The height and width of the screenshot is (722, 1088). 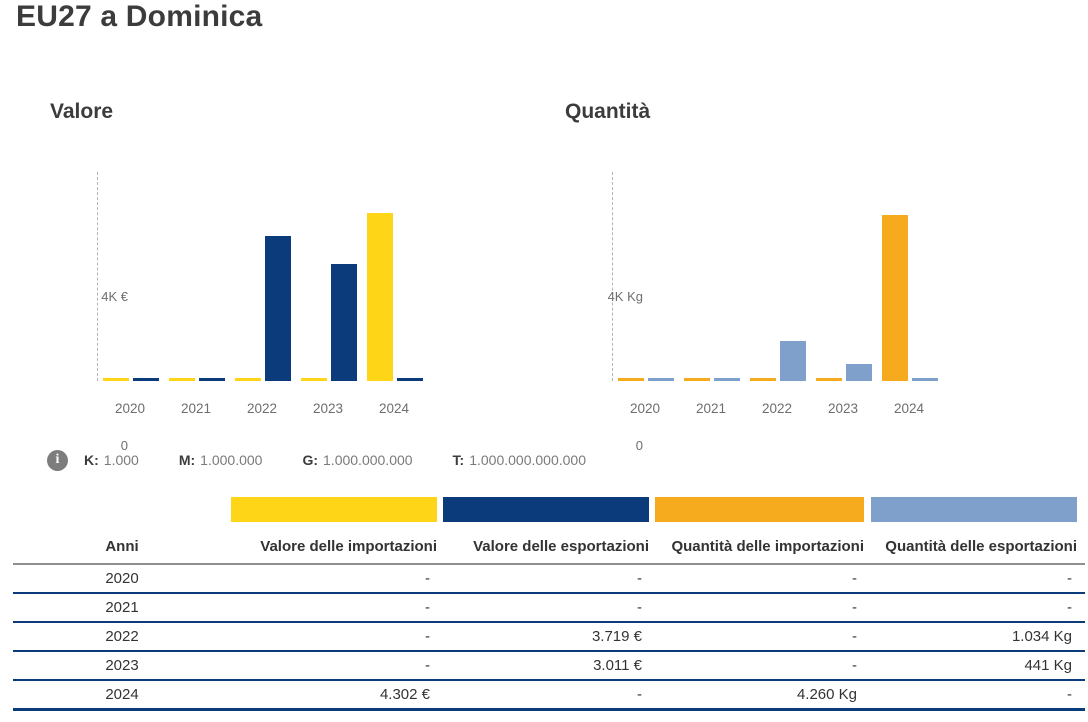 What do you see at coordinates (334, 509) in the screenshot?
I see `legend-bar-valore-importazioni` at bounding box center [334, 509].